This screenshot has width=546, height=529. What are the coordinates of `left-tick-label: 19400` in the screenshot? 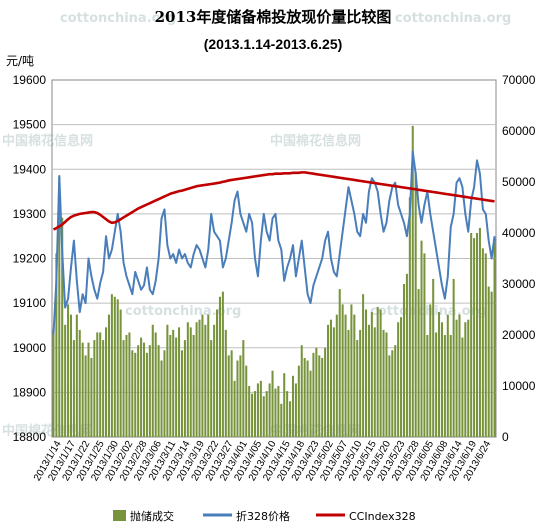 It's located at (30, 169).